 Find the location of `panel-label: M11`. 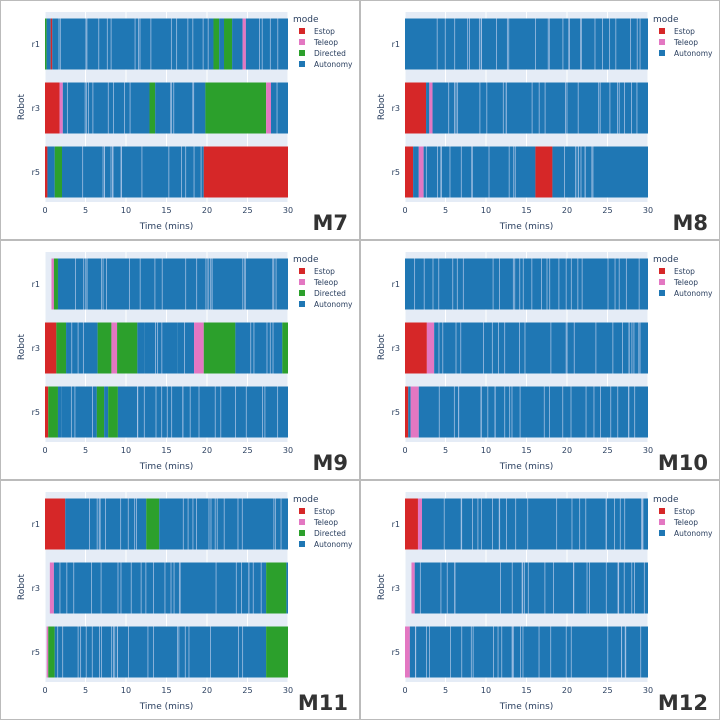

panel-label: M11 is located at coordinates (323, 703).